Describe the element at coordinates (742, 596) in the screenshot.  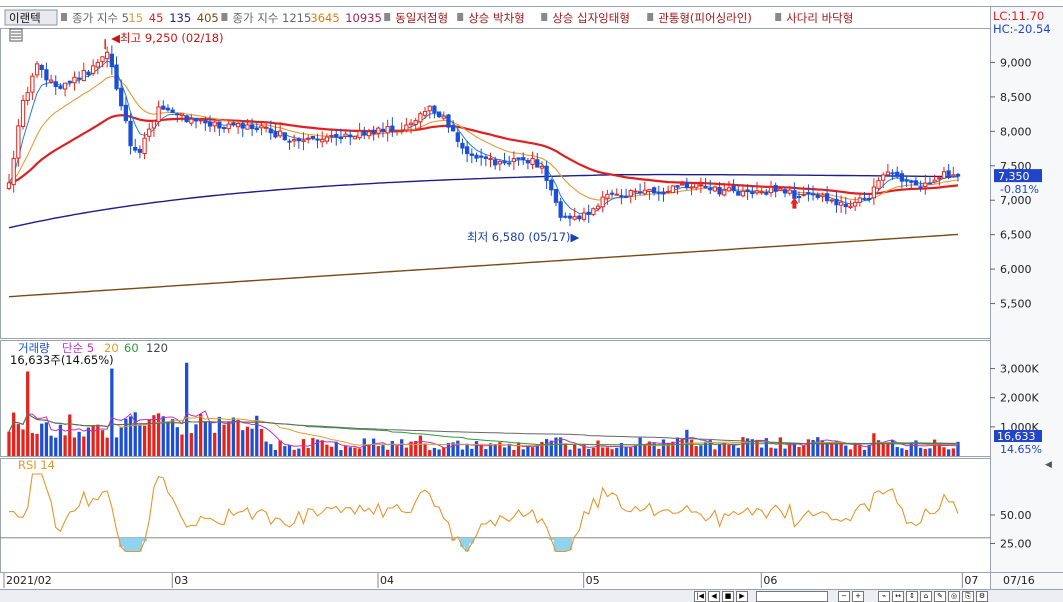
I see `next-button: ▶` at that location.